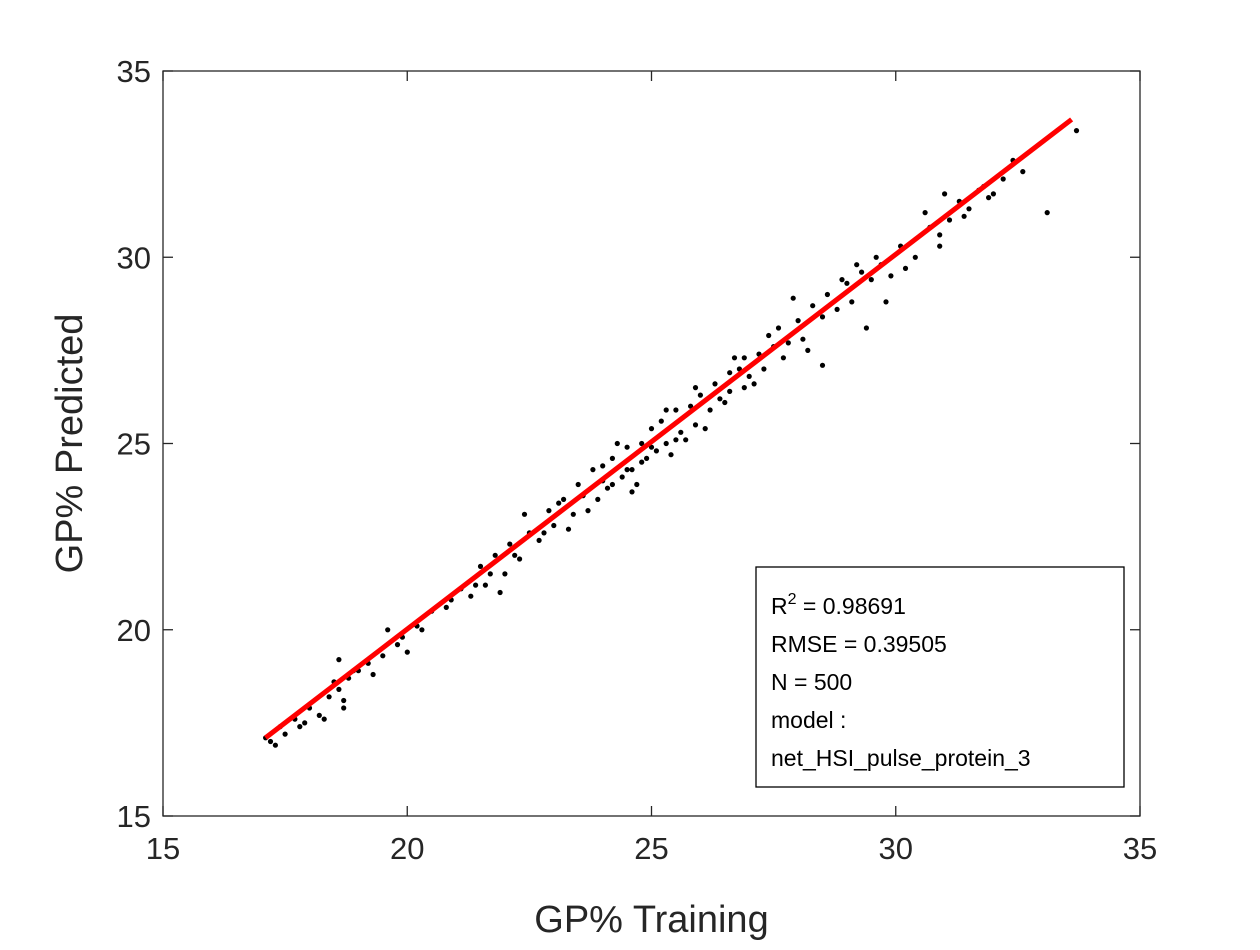  Describe the element at coordinates (851, 606) in the screenshot. I see `r2-value: = 0.98691` at that location.